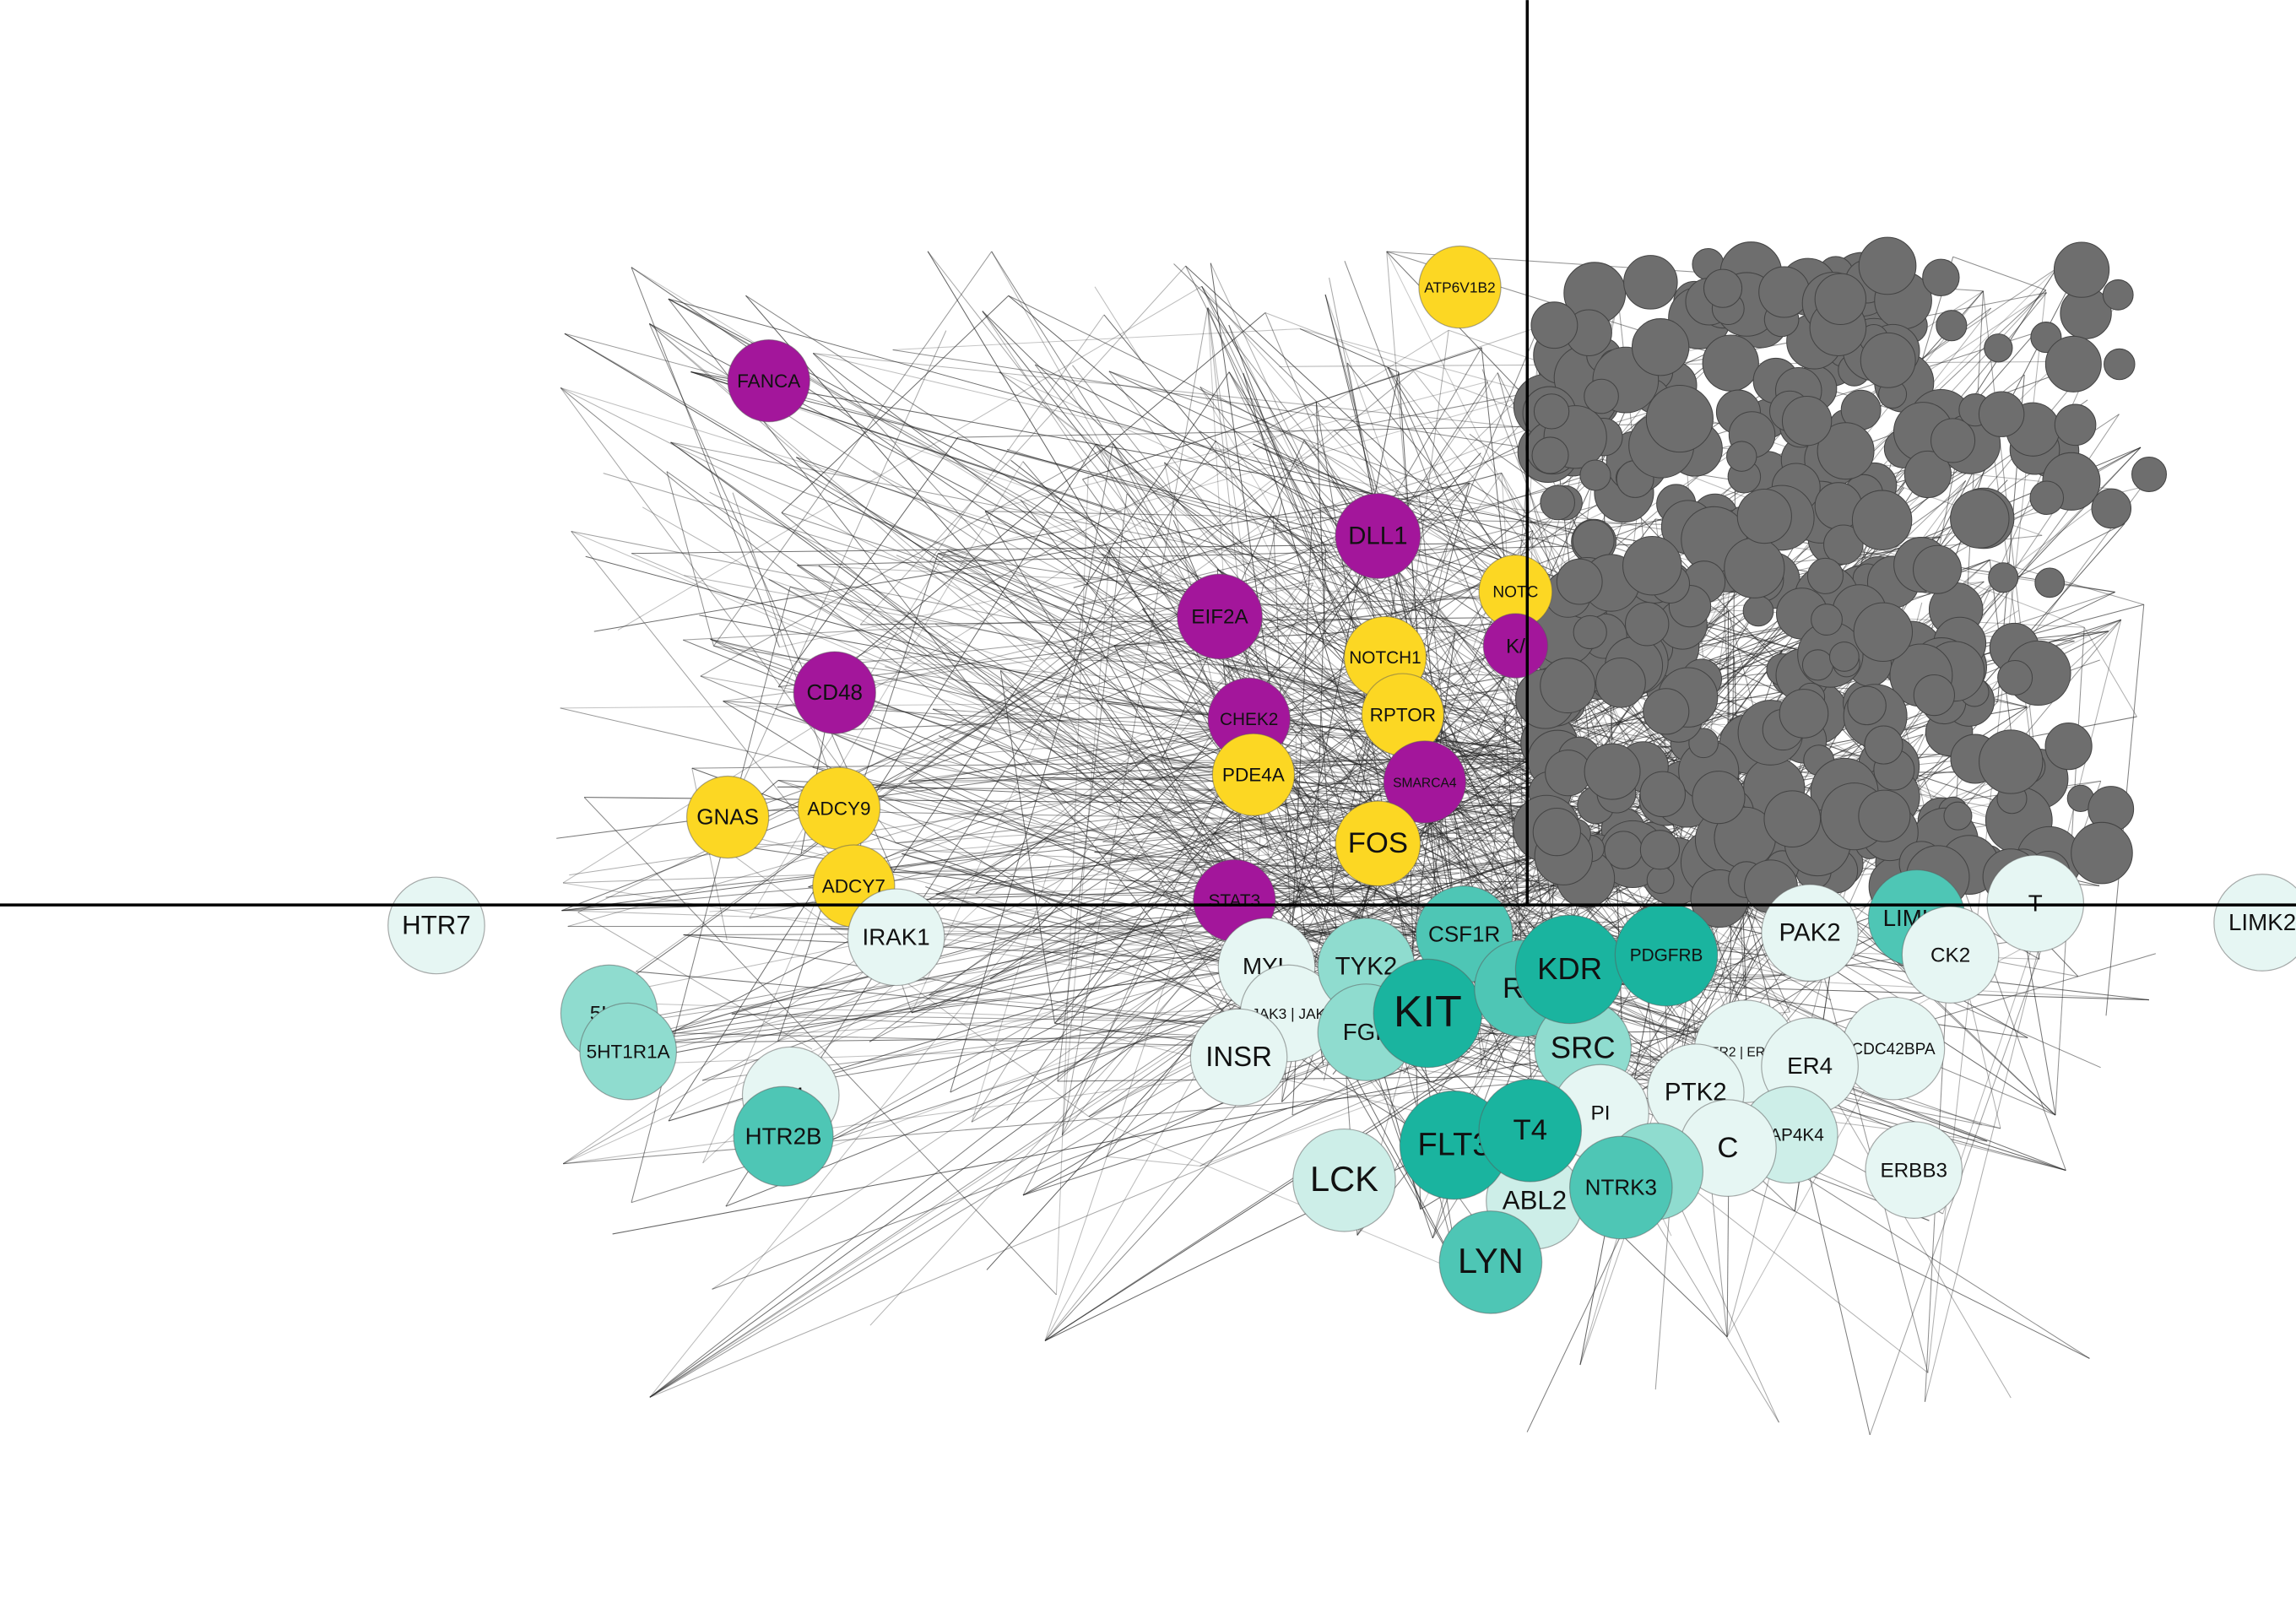 This screenshot has height=1624, width=2296. I want to click on node: LIMK2, so click(2254, 923).